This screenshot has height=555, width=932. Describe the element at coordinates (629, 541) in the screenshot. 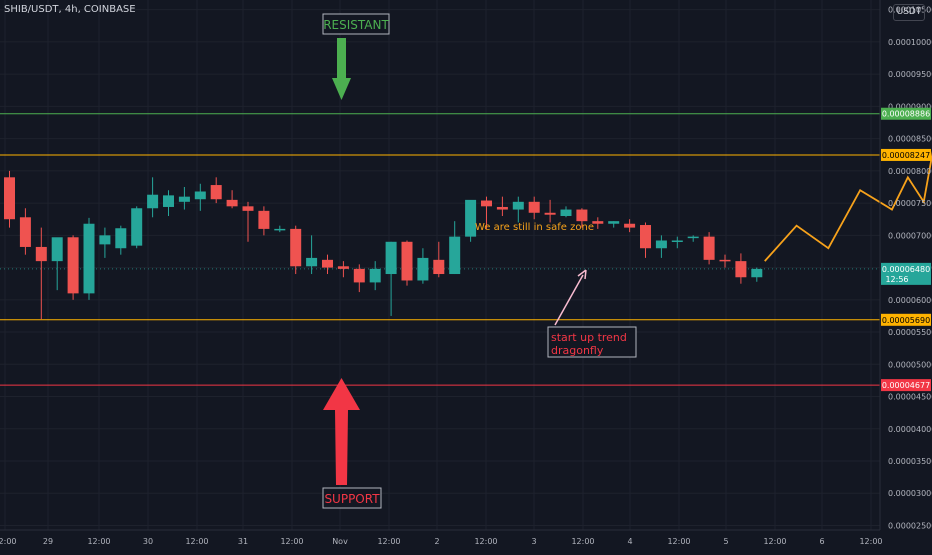

I see `x-tick-label: 4` at that location.